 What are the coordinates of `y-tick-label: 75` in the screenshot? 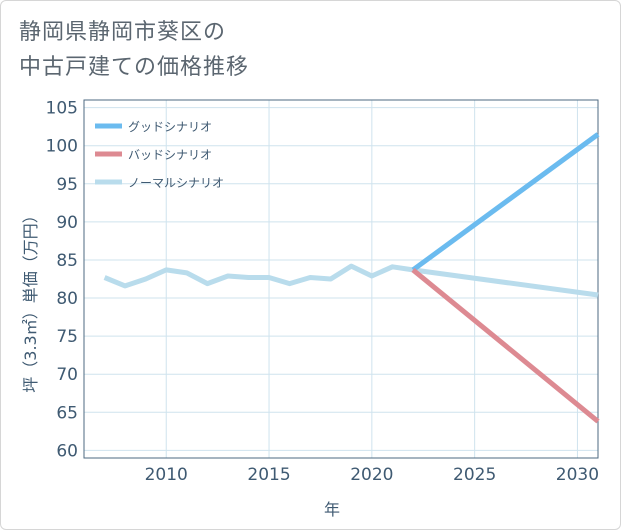 It's located at (67, 337).